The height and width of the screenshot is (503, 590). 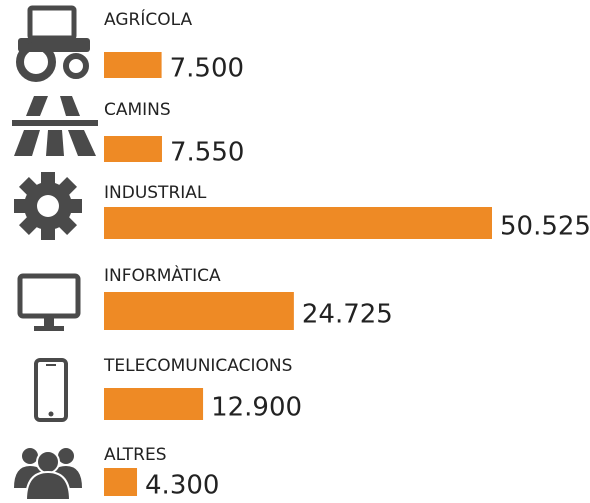 I want to click on icon-people, so click(x=48, y=474).